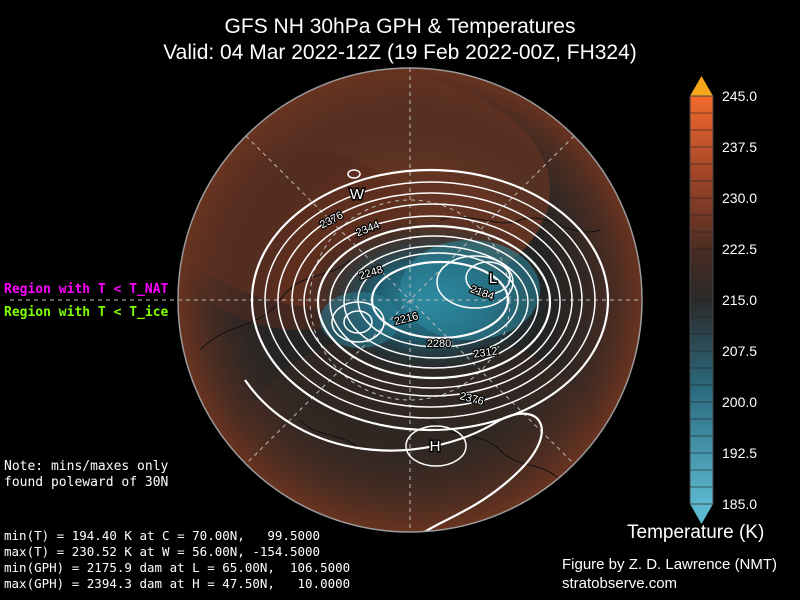 This screenshot has width=800, height=600. I want to click on note-line: found poleward of 30N, so click(86, 482).